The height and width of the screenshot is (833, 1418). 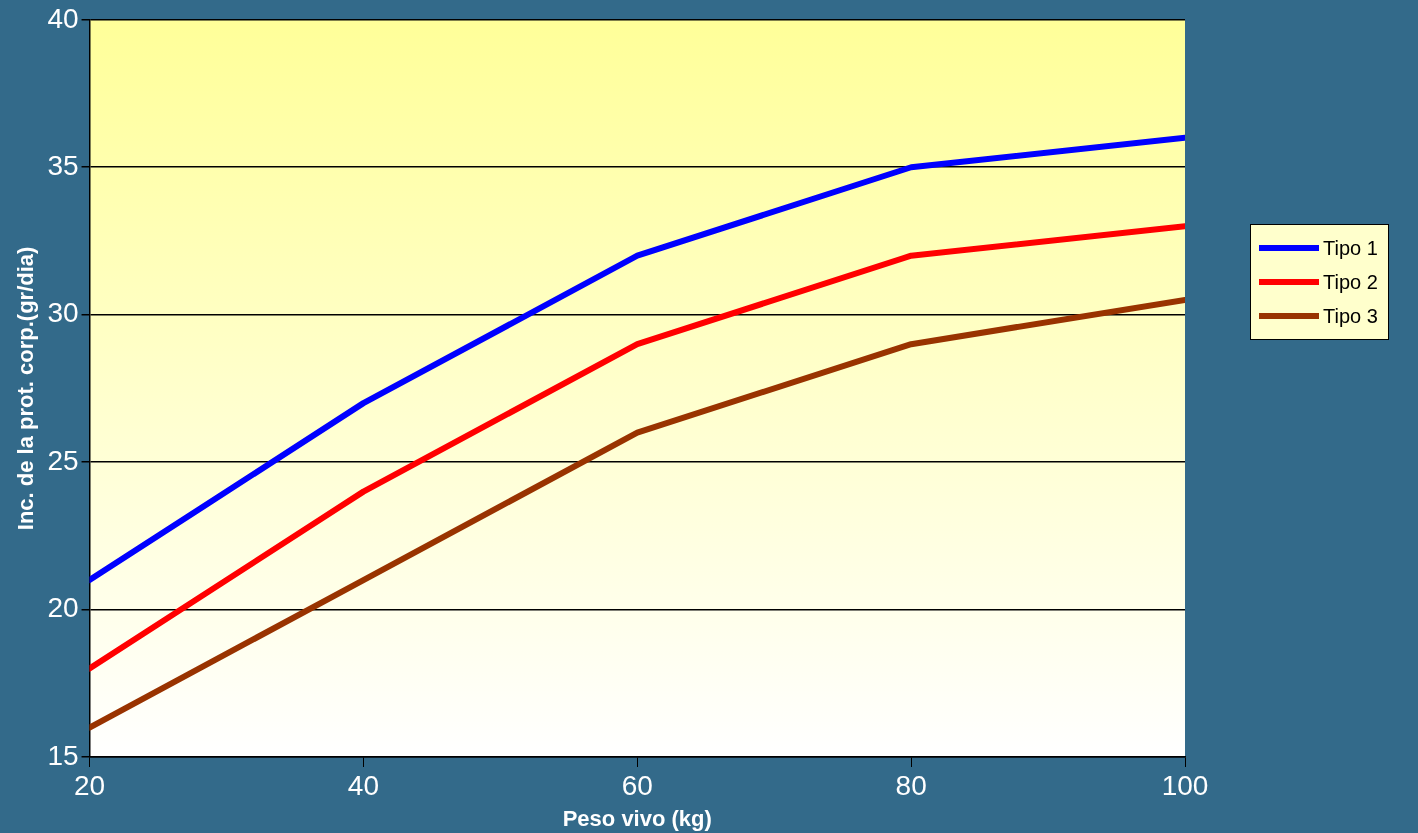 What do you see at coordinates (63, 460) in the screenshot?
I see `y-tick-label: 25` at bounding box center [63, 460].